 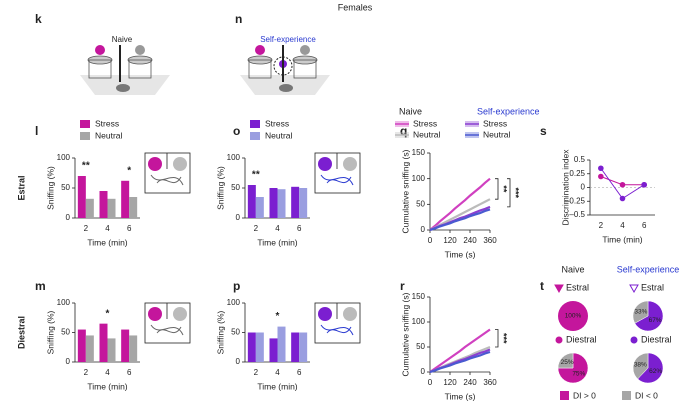 What do you see at coordinates (648, 269) in the screenshot?
I see `group-title: Self-experience` at bounding box center [648, 269].